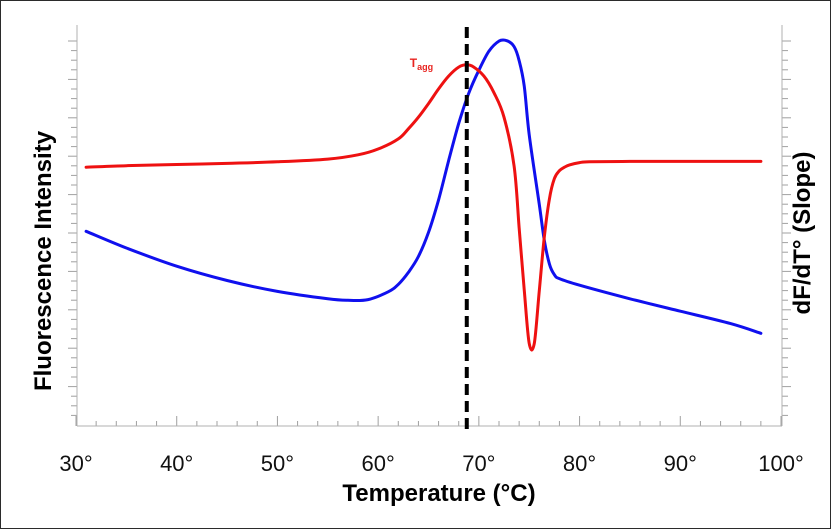 Image resolution: width=831 pixels, height=530 pixels. Describe the element at coordinates (425, 67) in the screenshot. I see `tagg-annotation-subscript: agg` at that location.